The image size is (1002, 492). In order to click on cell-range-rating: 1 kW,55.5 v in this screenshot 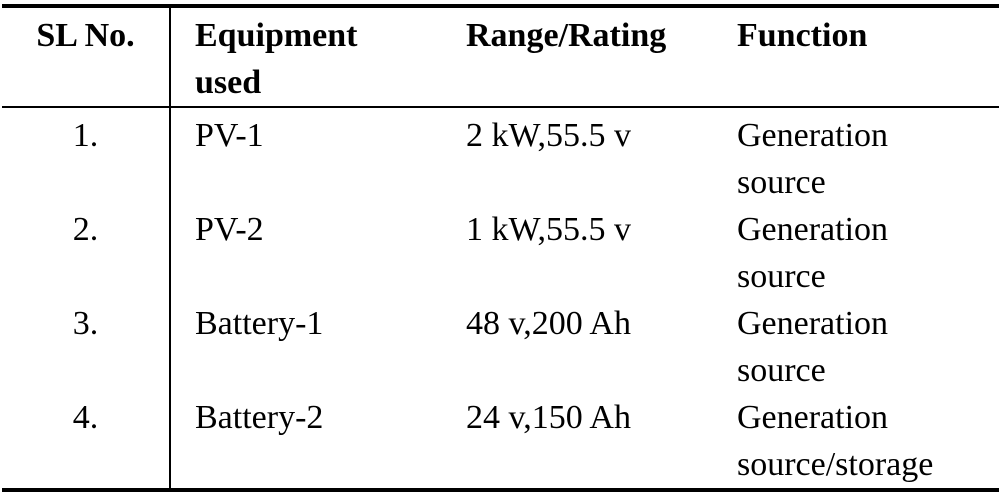, I will do `click(548, 229)`.